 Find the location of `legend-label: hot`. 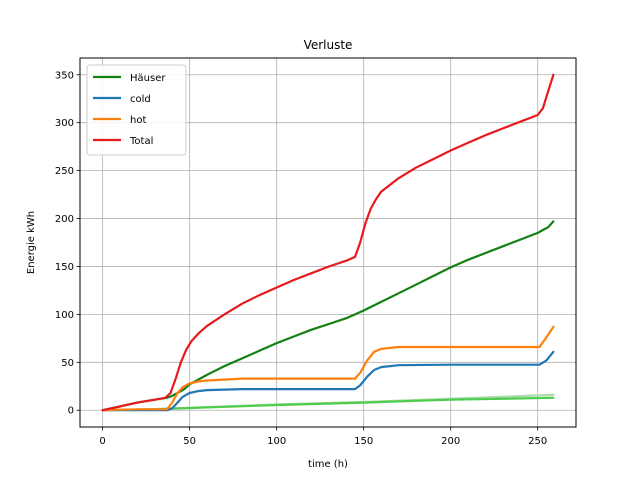

legend-label: hot is located at coordinates (138, 120).